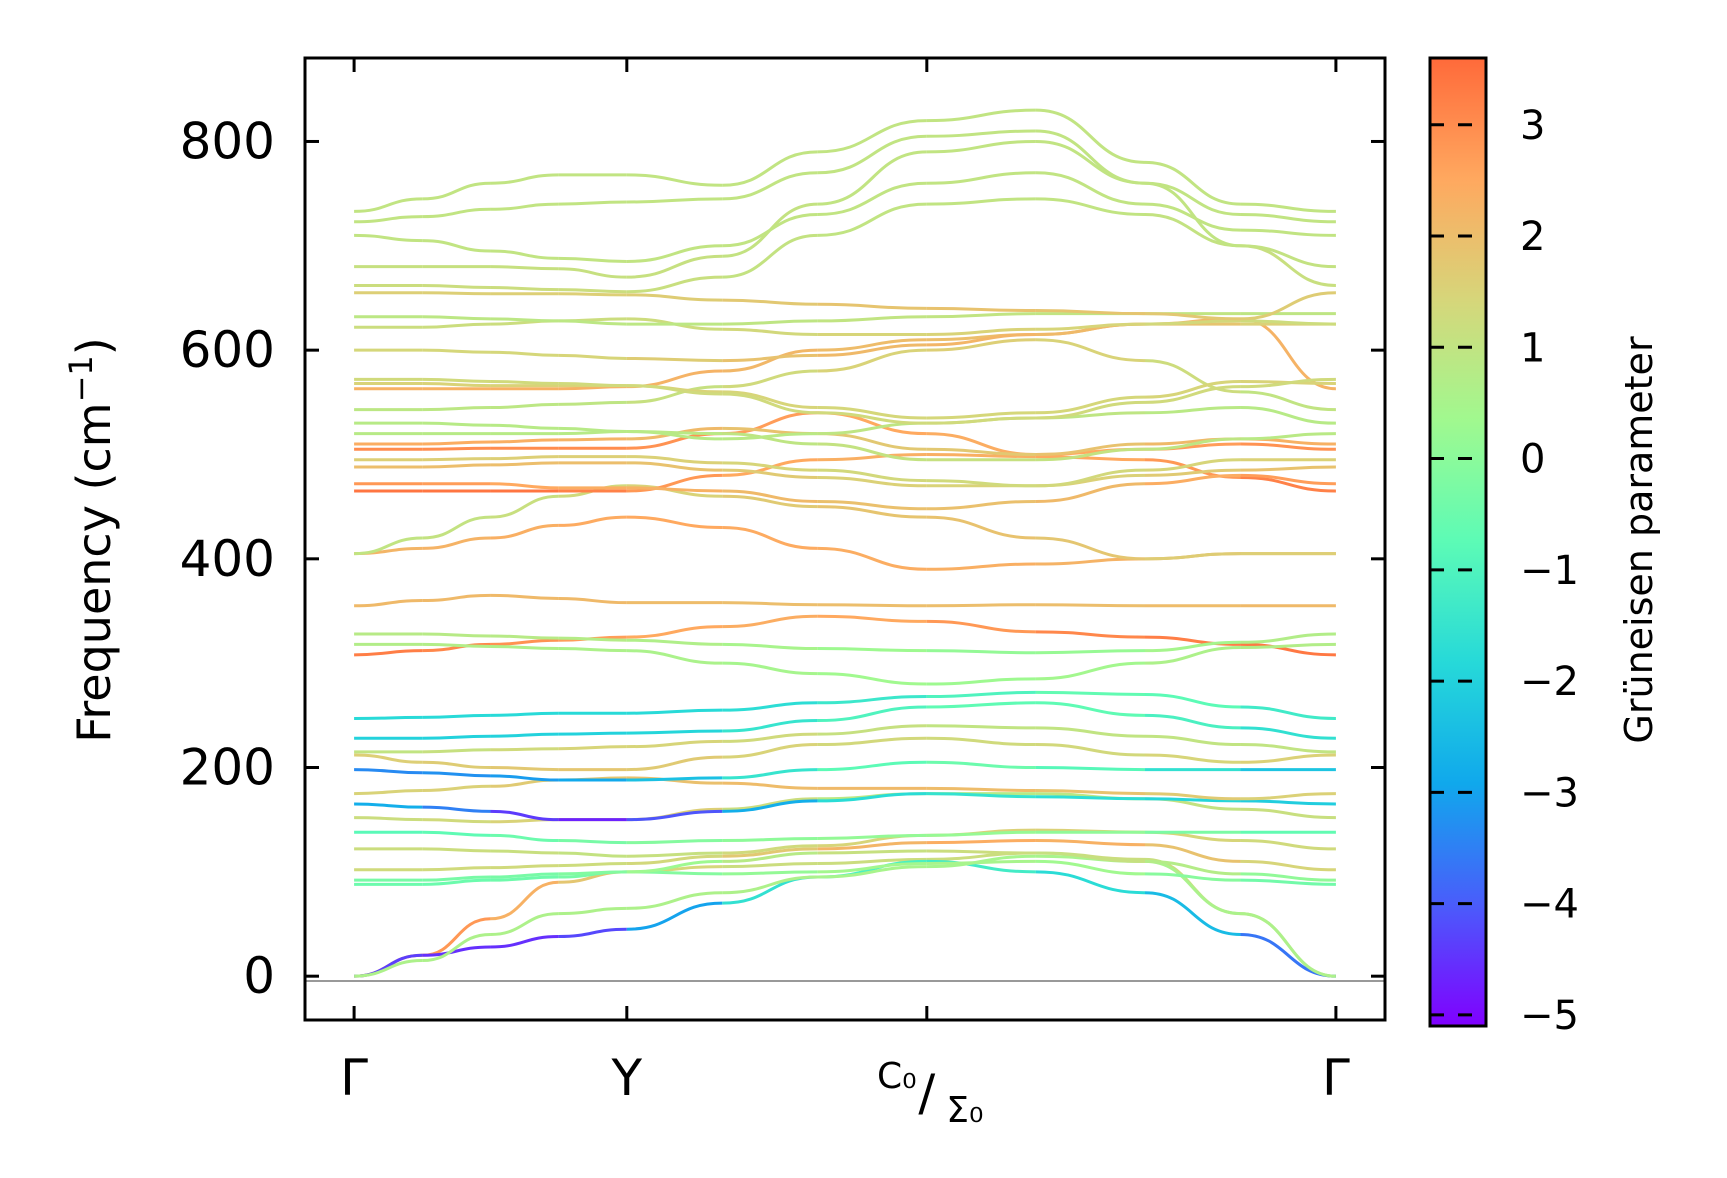  What do you see at coordinates (592, 864) in the screenshot?
I see `band-5-segment` at bounding box center [592, 864].